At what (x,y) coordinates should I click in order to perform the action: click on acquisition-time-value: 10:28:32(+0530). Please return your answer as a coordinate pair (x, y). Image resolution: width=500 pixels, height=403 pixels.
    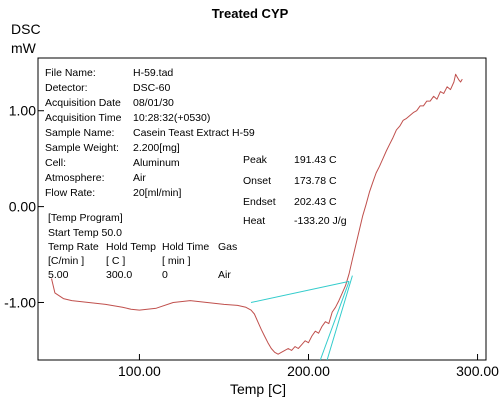
    Looking at the image, I should click on (171, 118).